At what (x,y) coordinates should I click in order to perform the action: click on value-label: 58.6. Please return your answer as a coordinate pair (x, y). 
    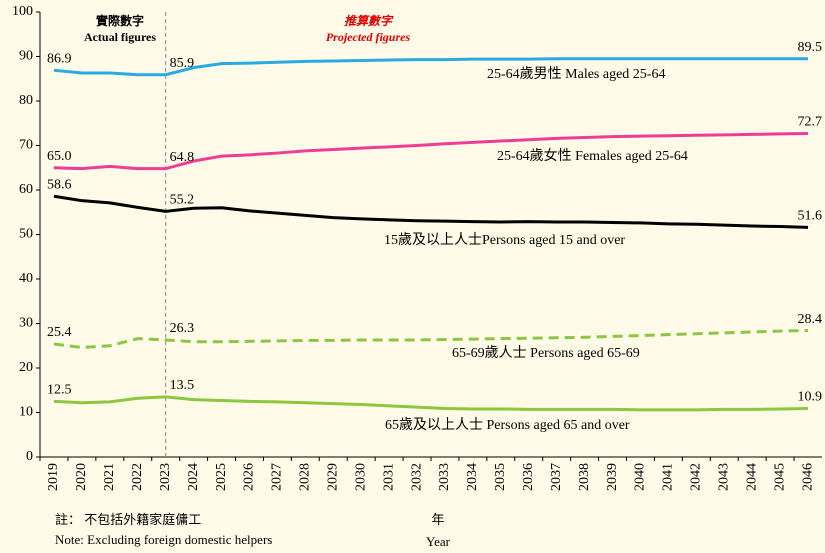
    Looking at the image, I should click on (59, 184).